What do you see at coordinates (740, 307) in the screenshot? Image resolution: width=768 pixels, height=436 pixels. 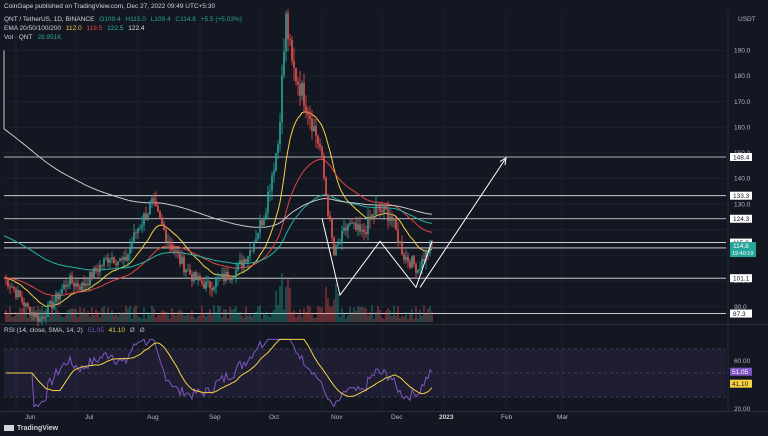 I see `axis-tick: 90.0` at bounding box center [740, 307].